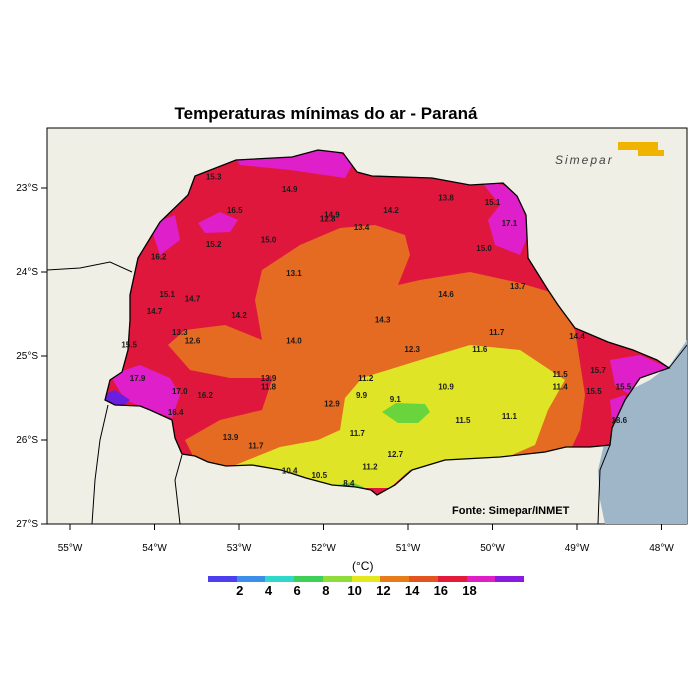 This screenshot has width=700, height=700. I want to click on station-value: 14.4, so click(577, 336).